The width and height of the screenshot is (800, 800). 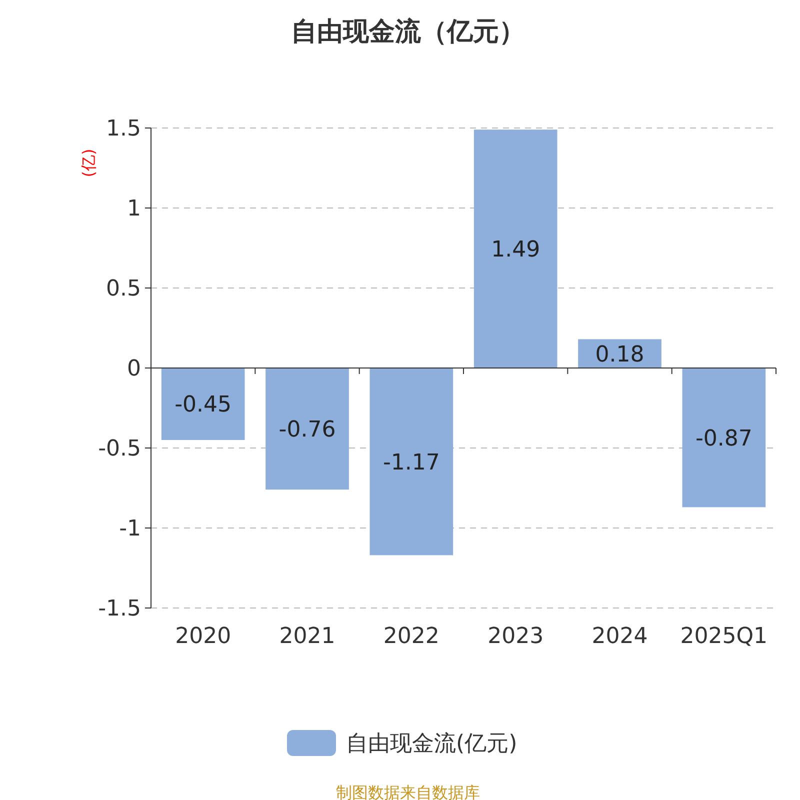 What do you see at coordinates (408, 791) in the screenshot?
I see `text: 制图数据来自数据库` at bounding box center [408, 791].